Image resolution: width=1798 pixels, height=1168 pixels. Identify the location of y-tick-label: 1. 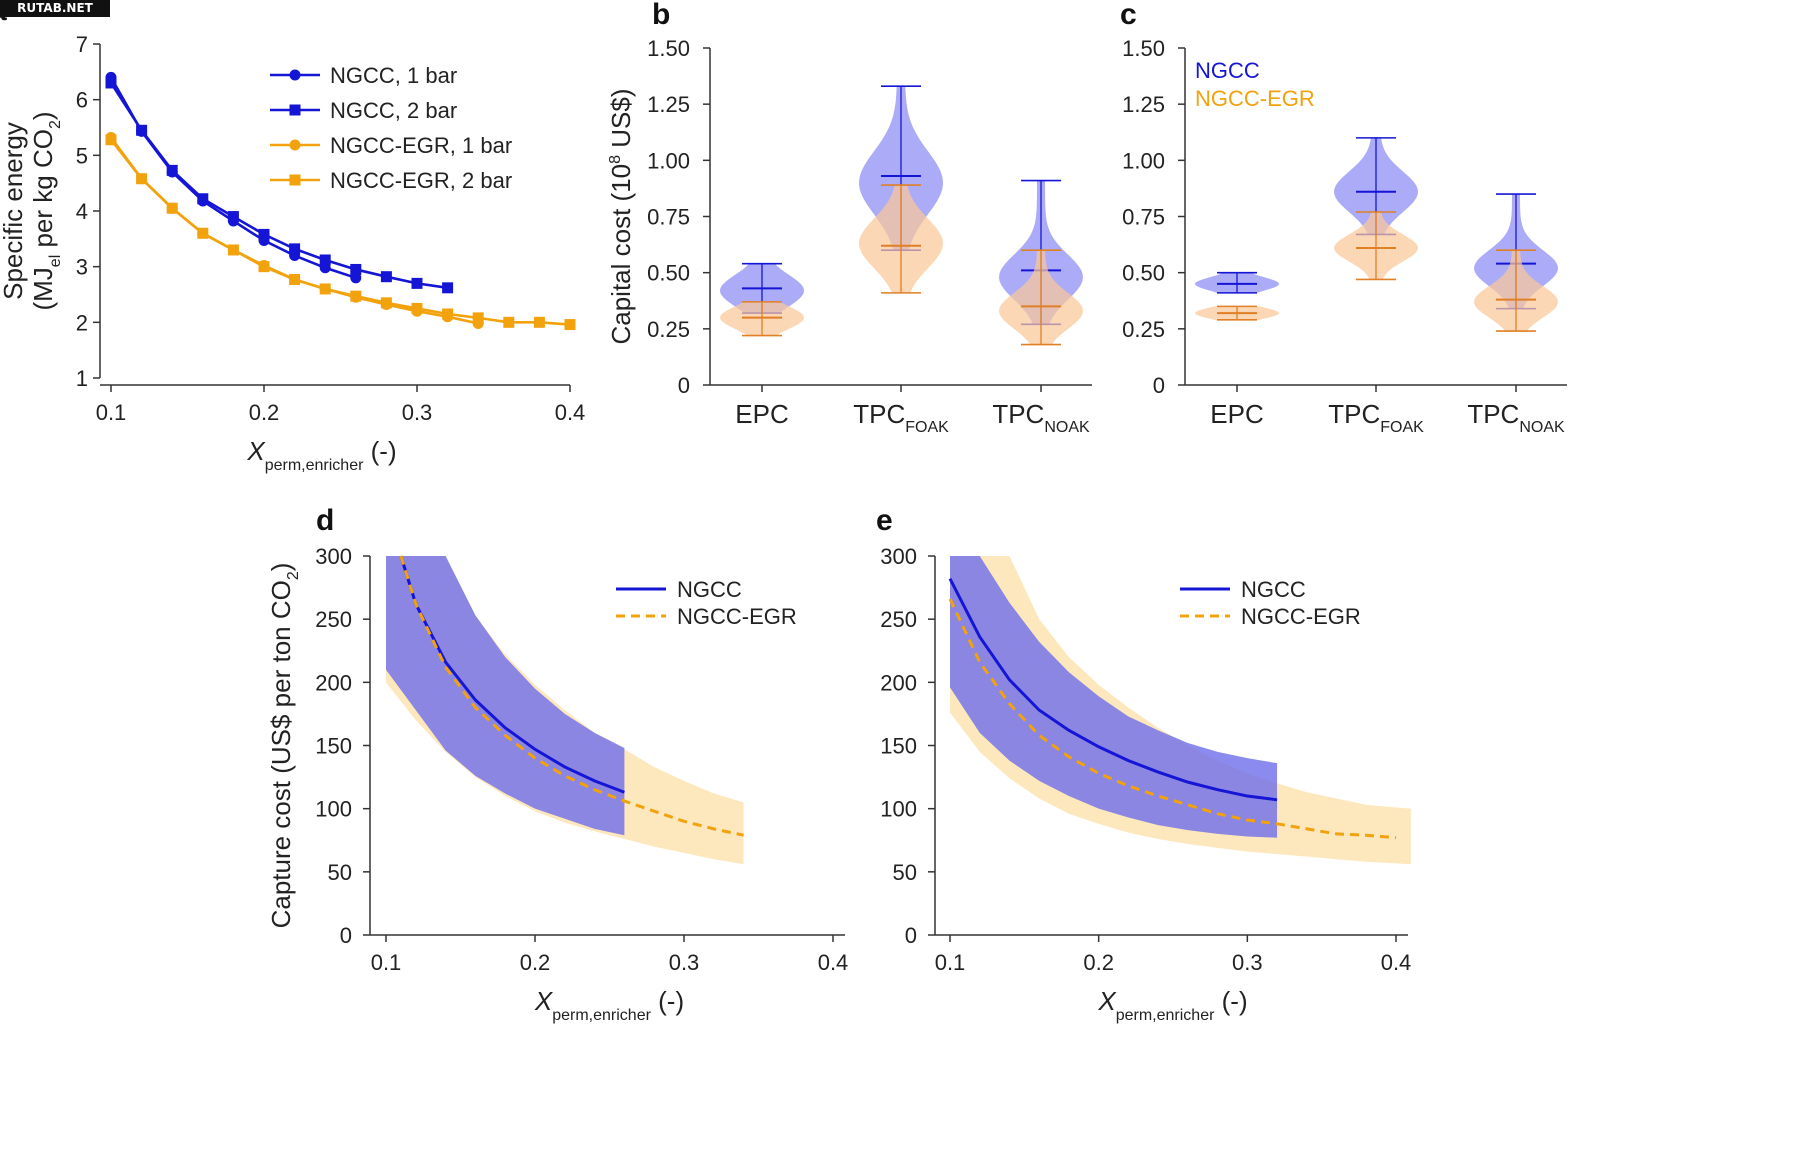
(82, 378).